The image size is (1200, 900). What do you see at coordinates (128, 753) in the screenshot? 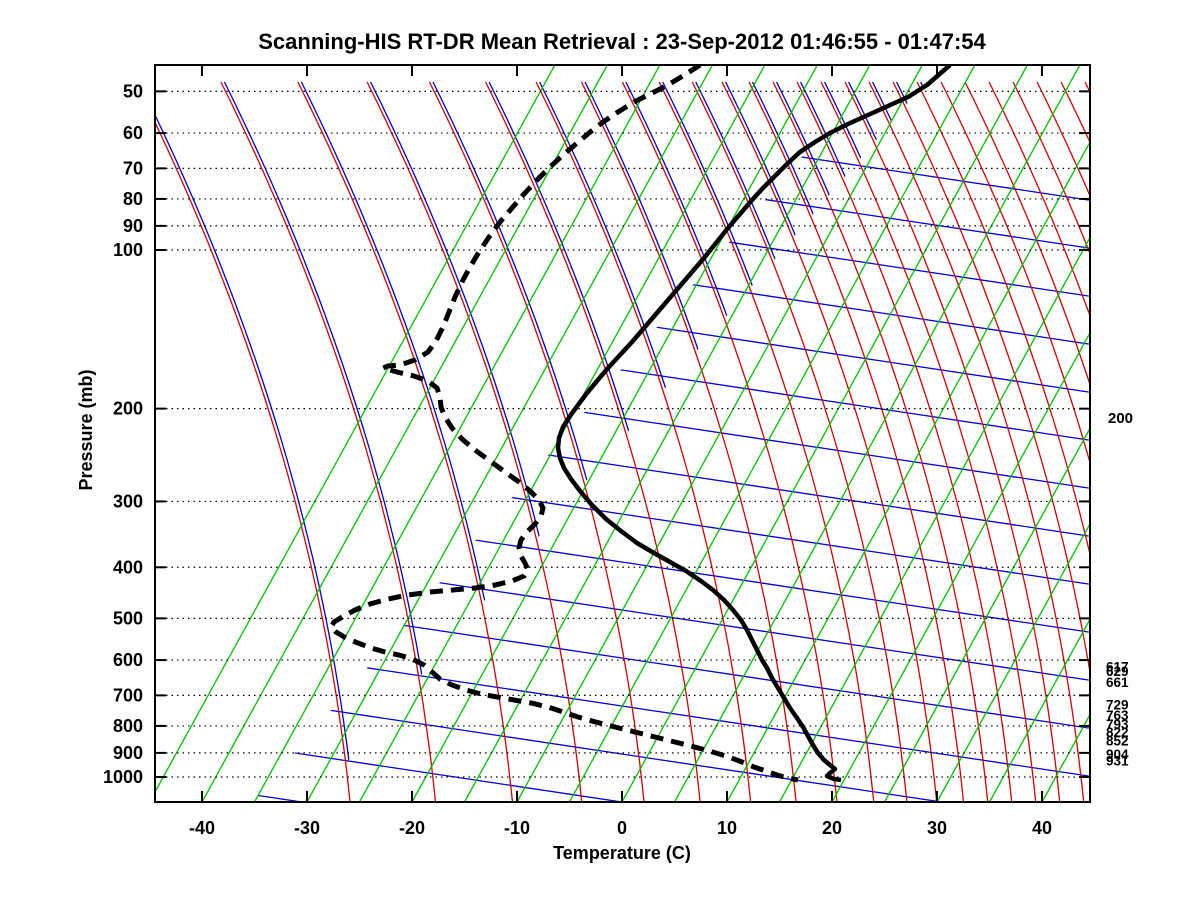
I see `pressure-tick-label: 900` at bounding box center [128, 753].